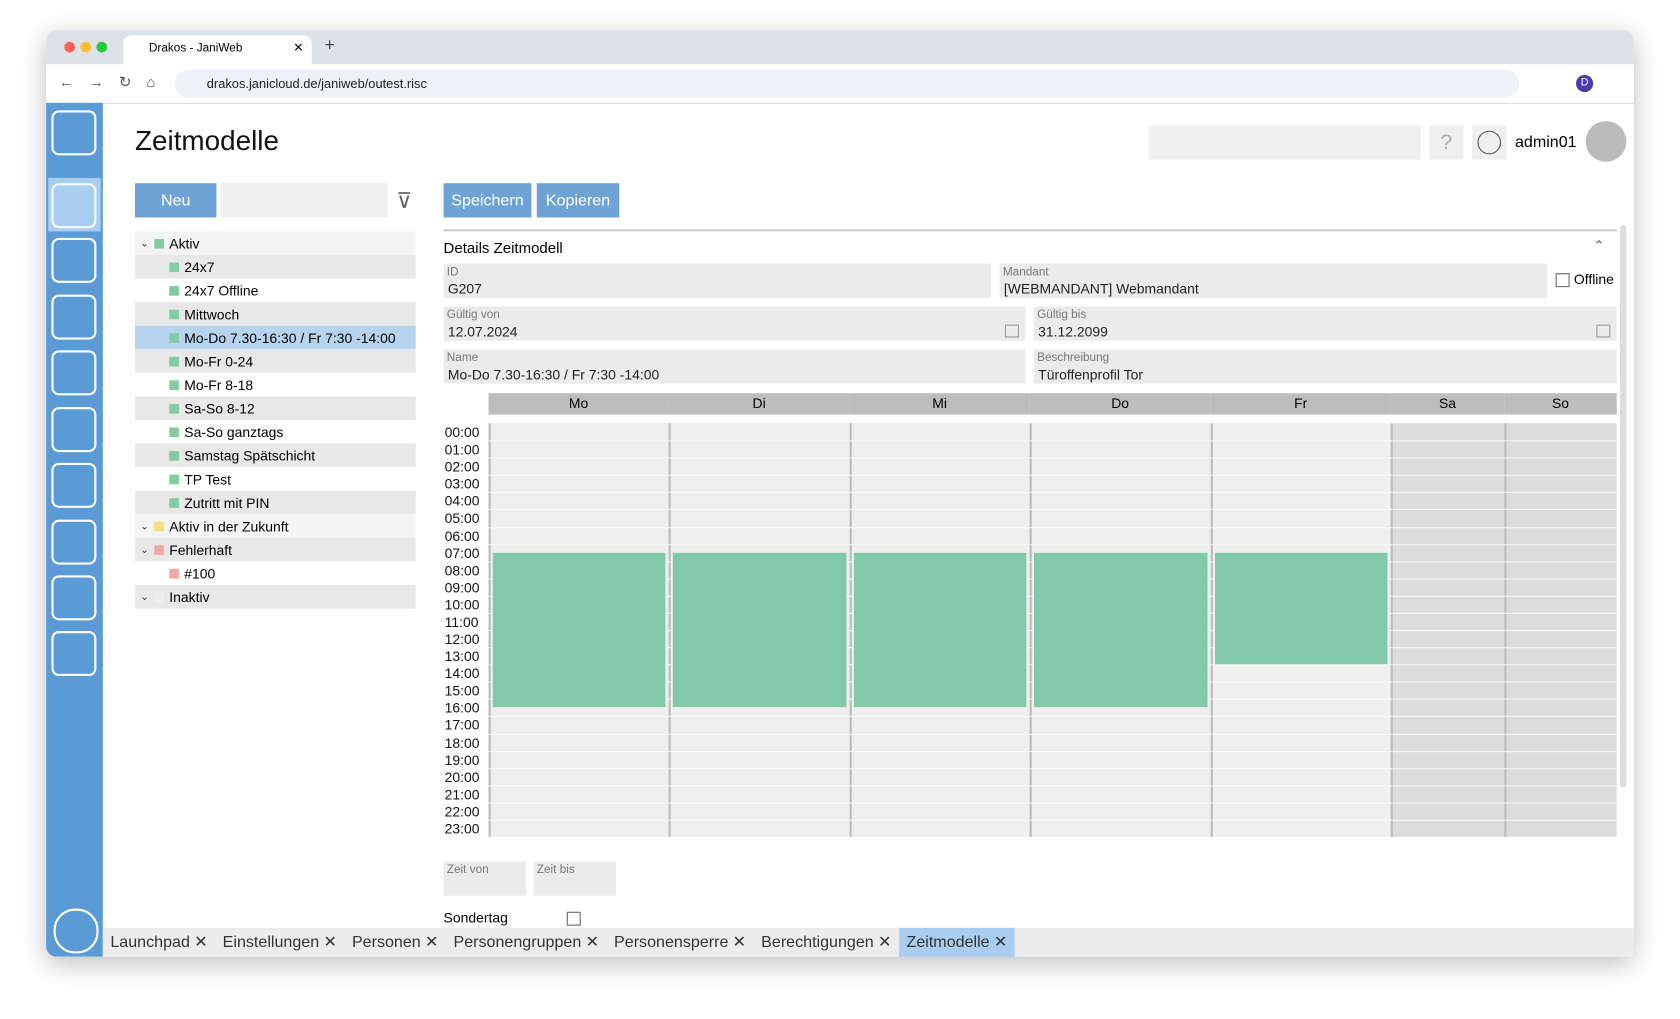 The width and height of the screenshot is (1680, 1019). Describe the element at coordinates (114, 81) in the screenshot. I see `nav-buttons: ←→↻⌂` at that location.